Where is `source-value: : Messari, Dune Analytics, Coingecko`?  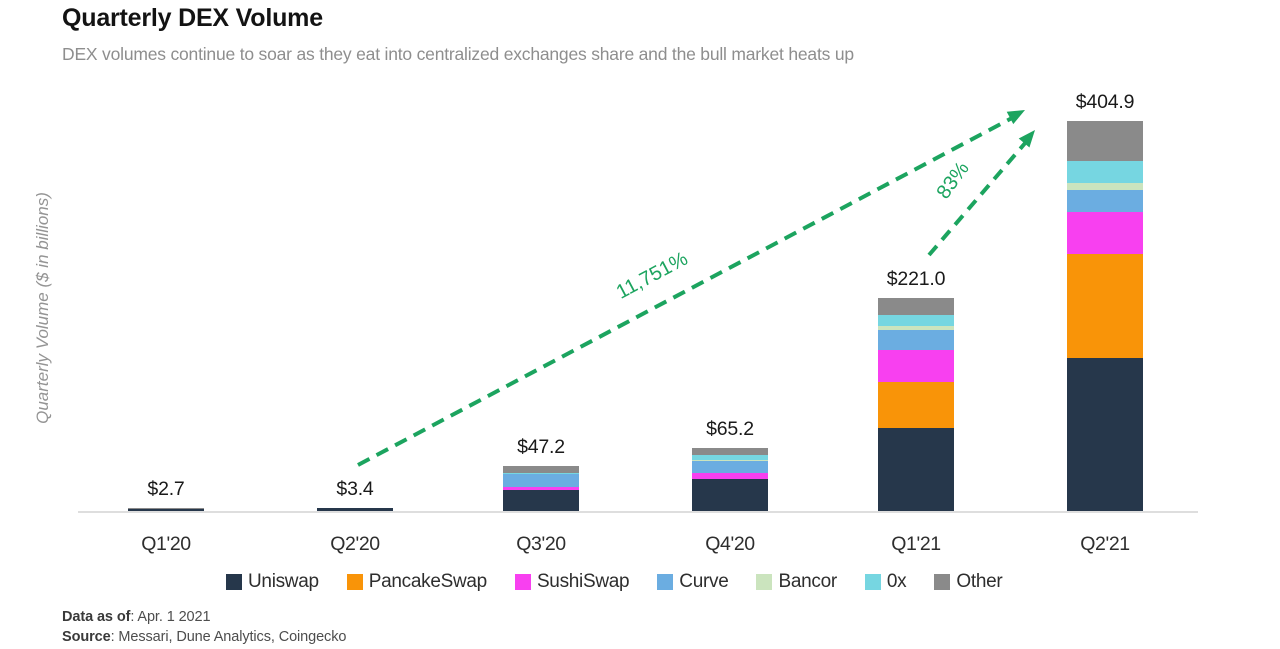
source-value: : Messari, Dune Analytics, Coingecko is located at coordinates (228, 637).